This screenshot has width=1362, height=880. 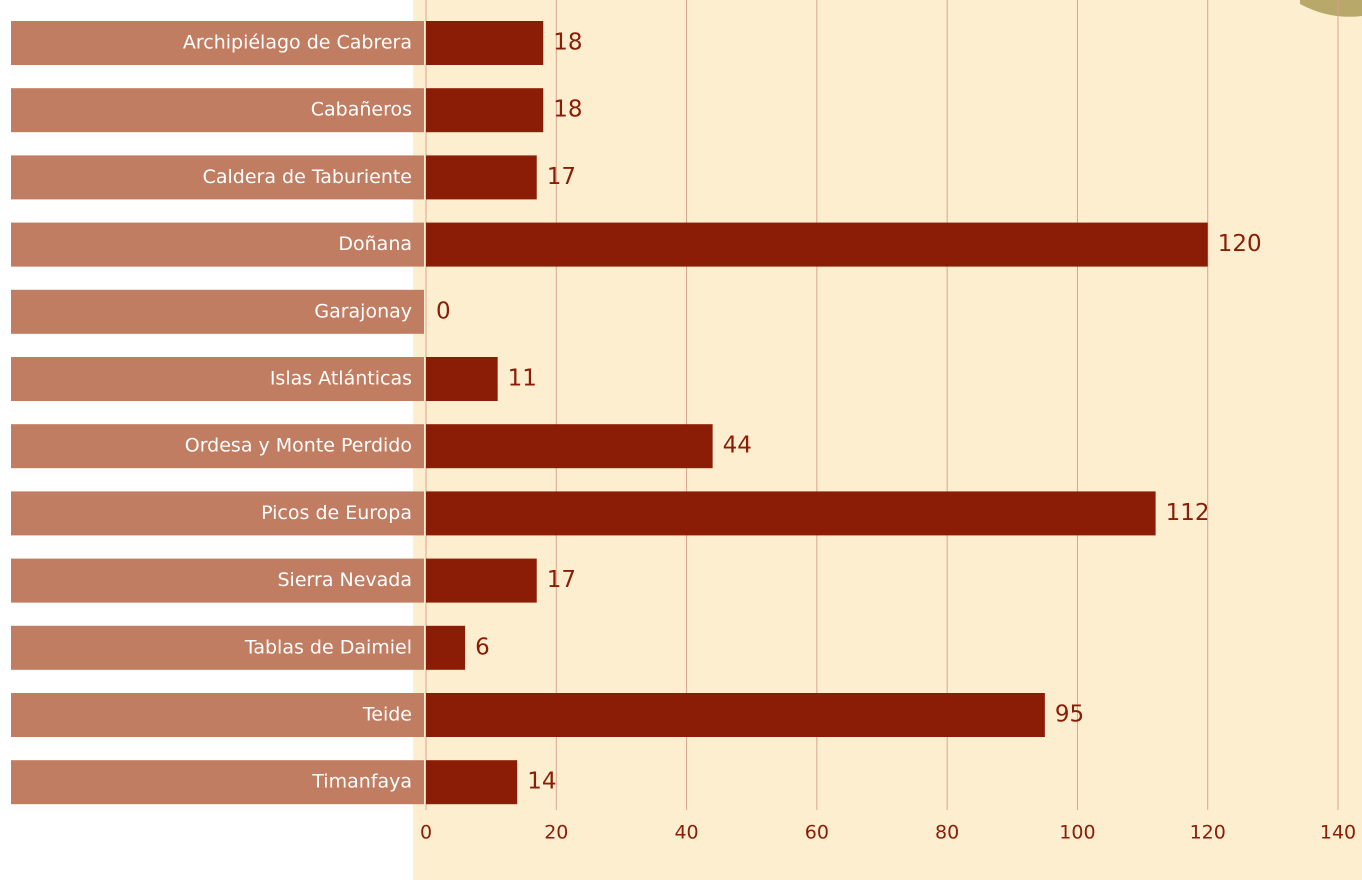 I want to click on x-tick-label: 120, so click(x=1208, y=833).